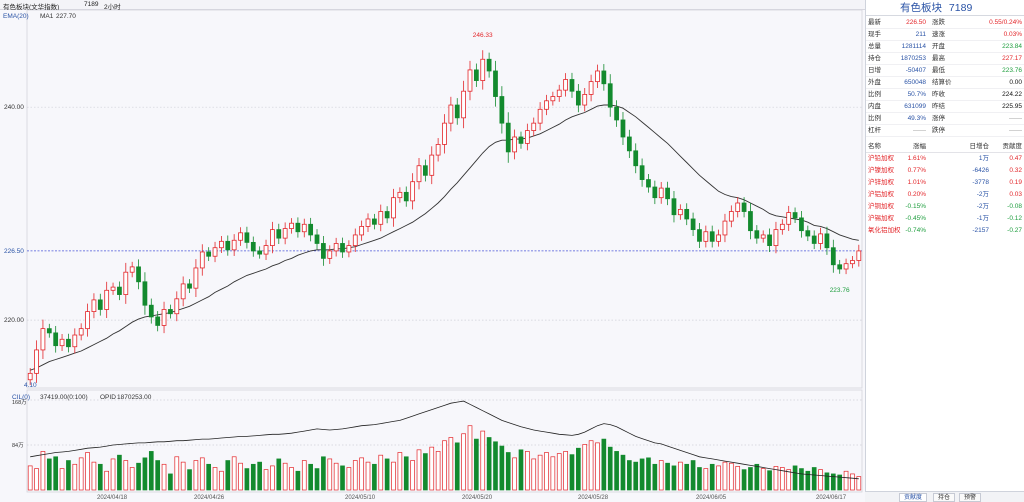  What do you see at coordinates (1012, 146) in the screenshot?
I see `column-header: 贡献度` at bounding box center [1012, 146].